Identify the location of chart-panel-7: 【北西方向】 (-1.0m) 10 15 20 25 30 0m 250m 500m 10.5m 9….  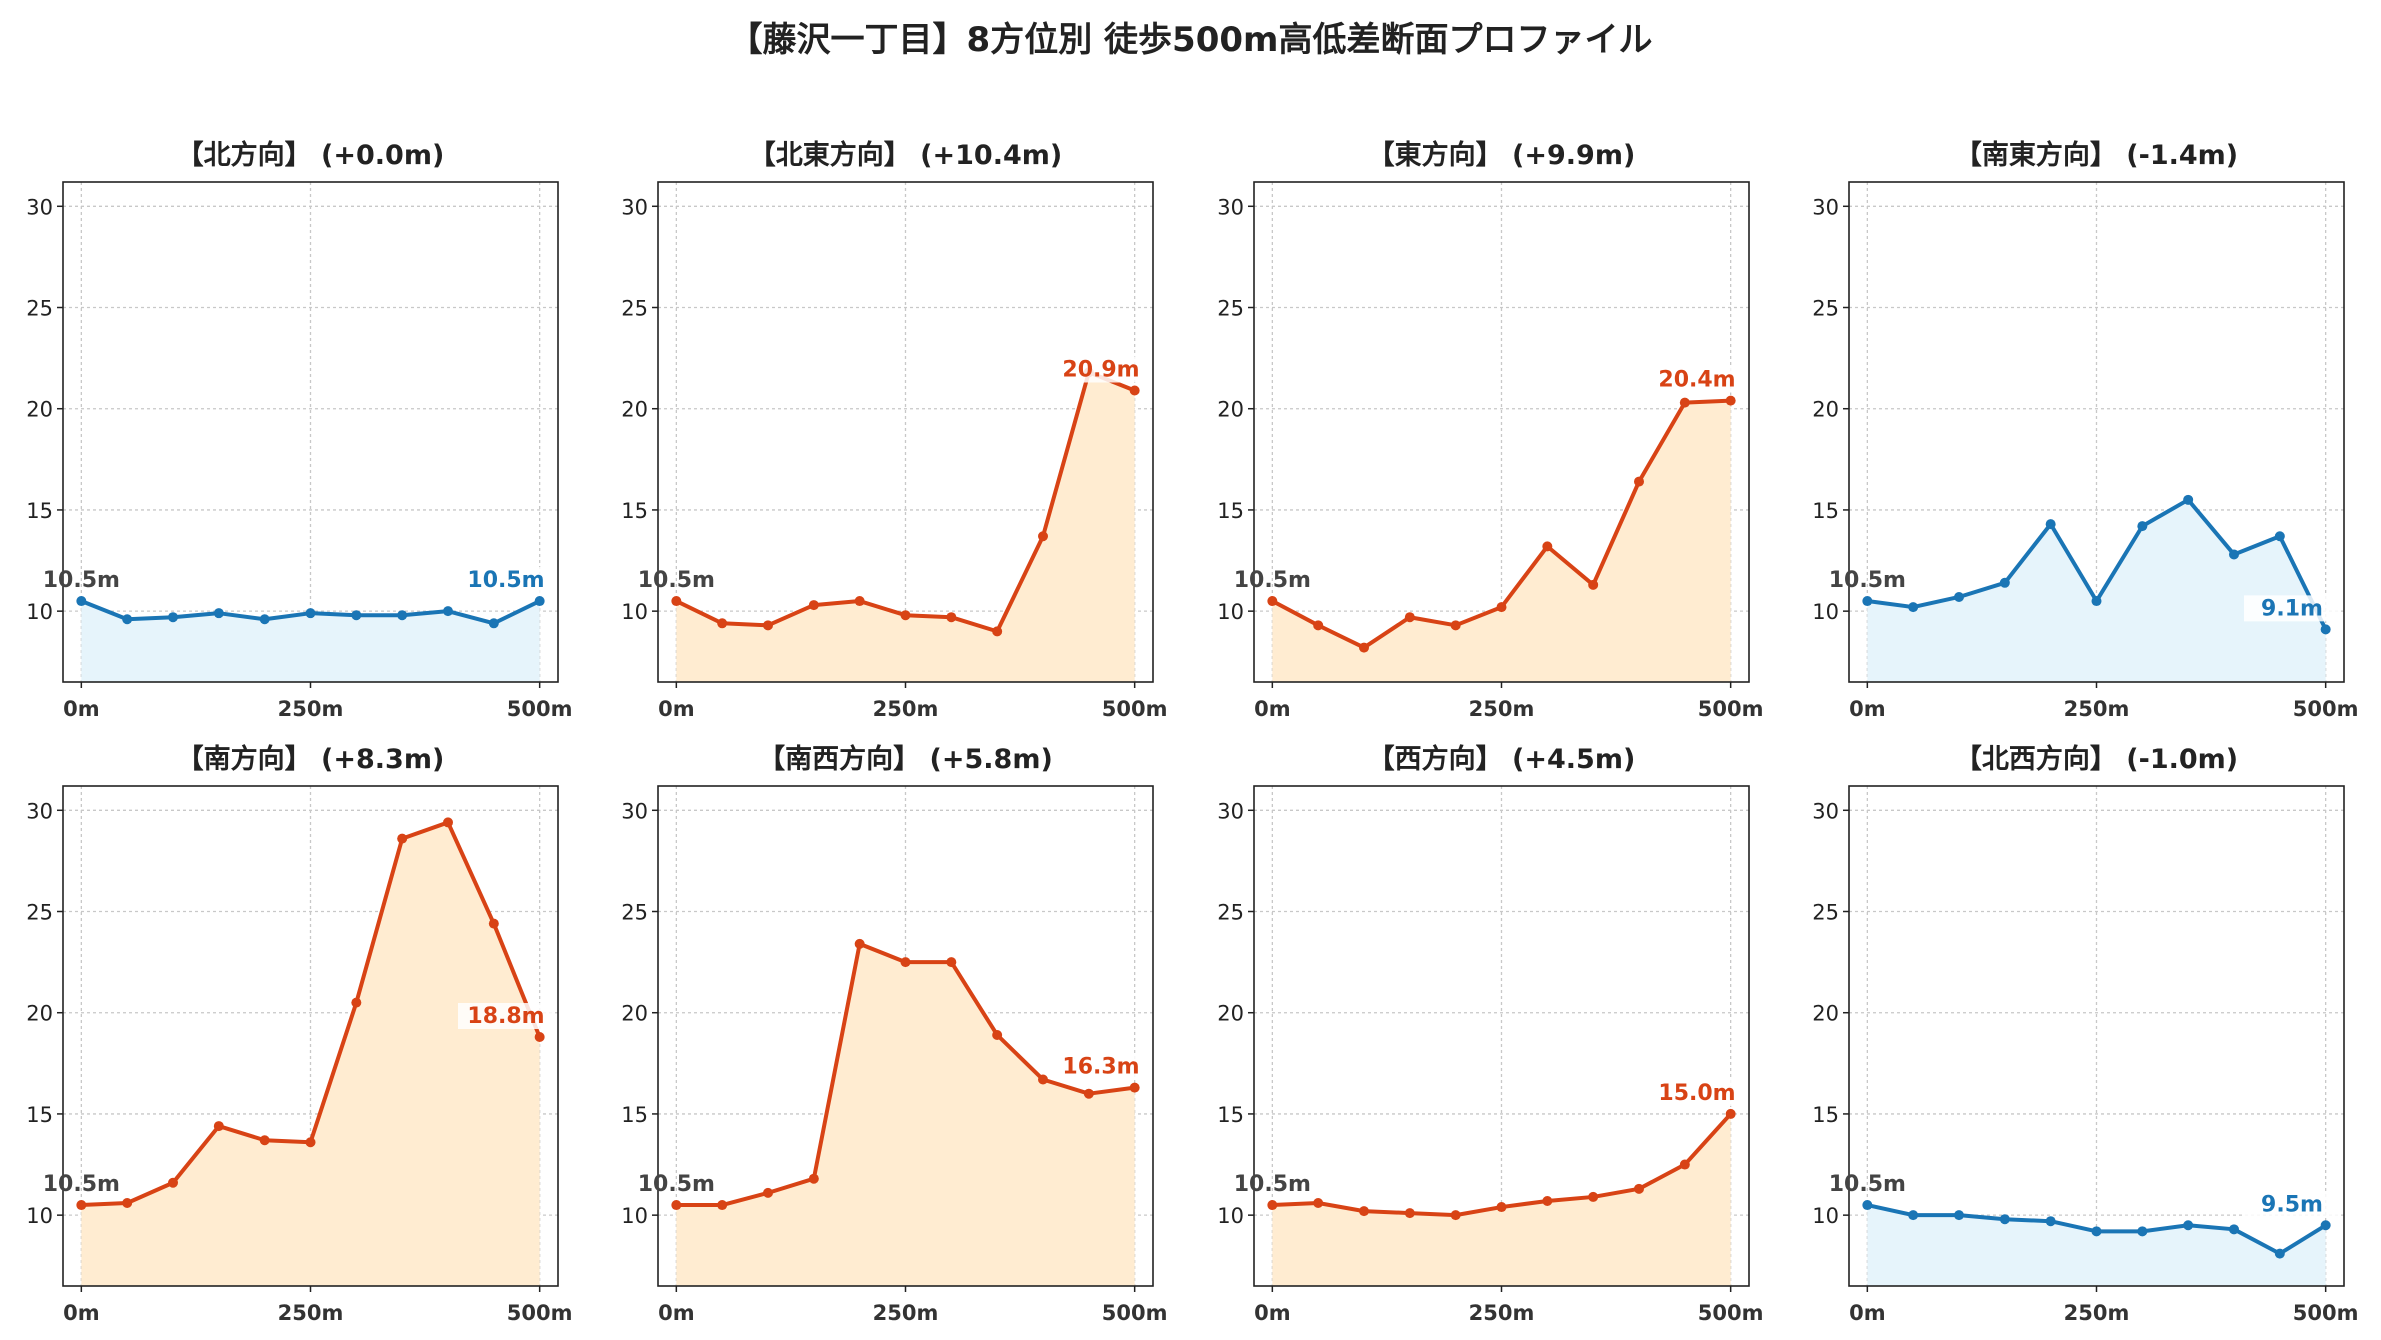
(2085, 1034).